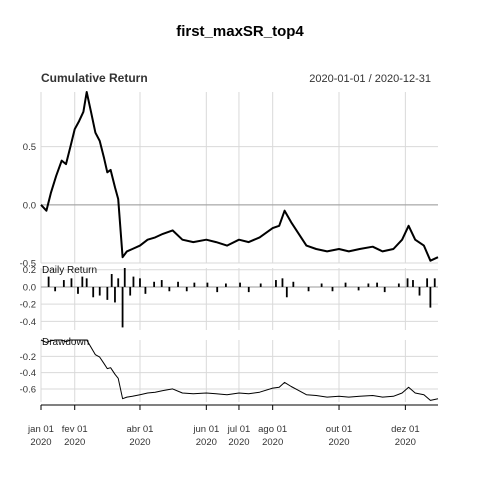  I want to click on series-line-drawdown, so click(239, 370).